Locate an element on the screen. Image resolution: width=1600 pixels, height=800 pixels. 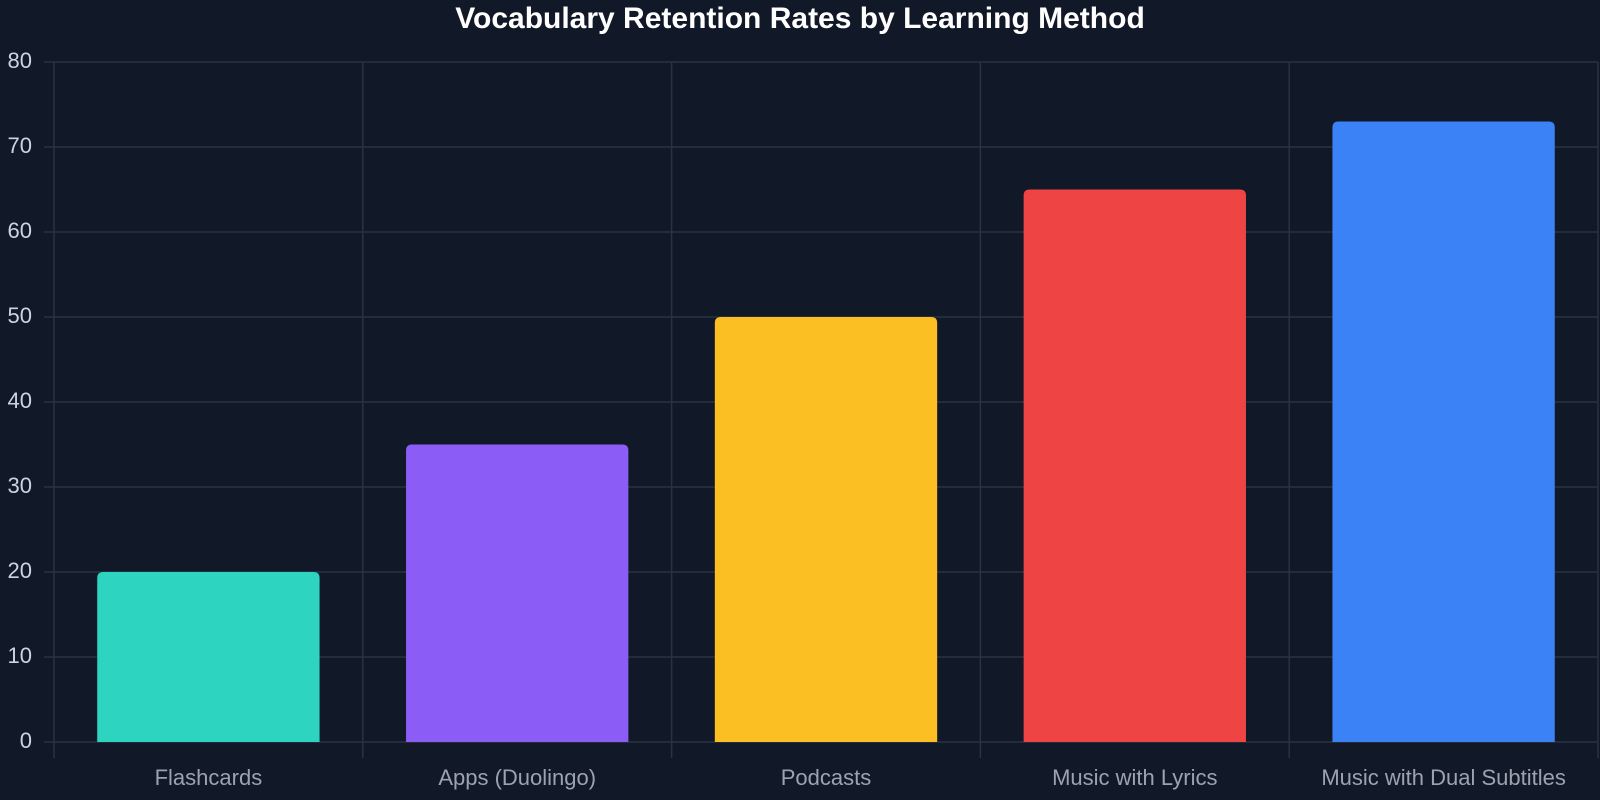
x-tick-label: Flashcards is located at coordinates (209, 777).